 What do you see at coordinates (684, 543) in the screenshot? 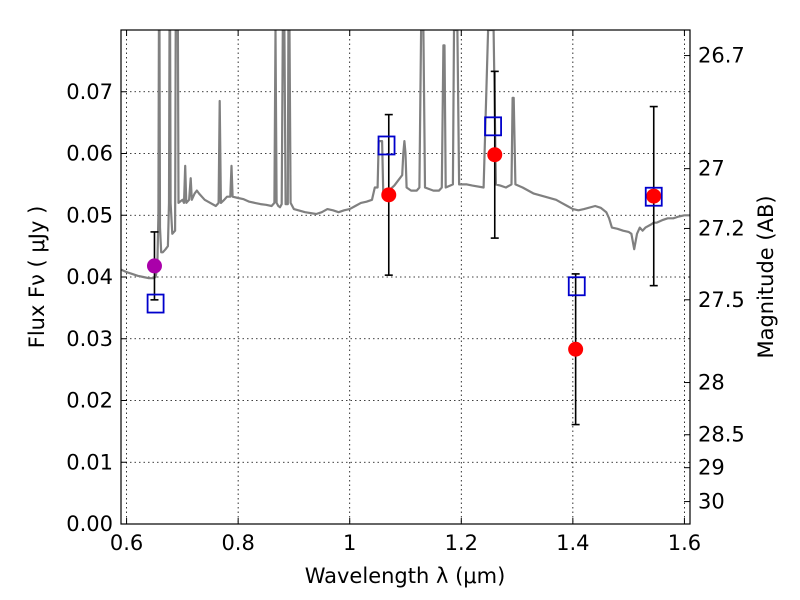
I see `x-tick-label: 1.6` at bounding box center [684, 543].